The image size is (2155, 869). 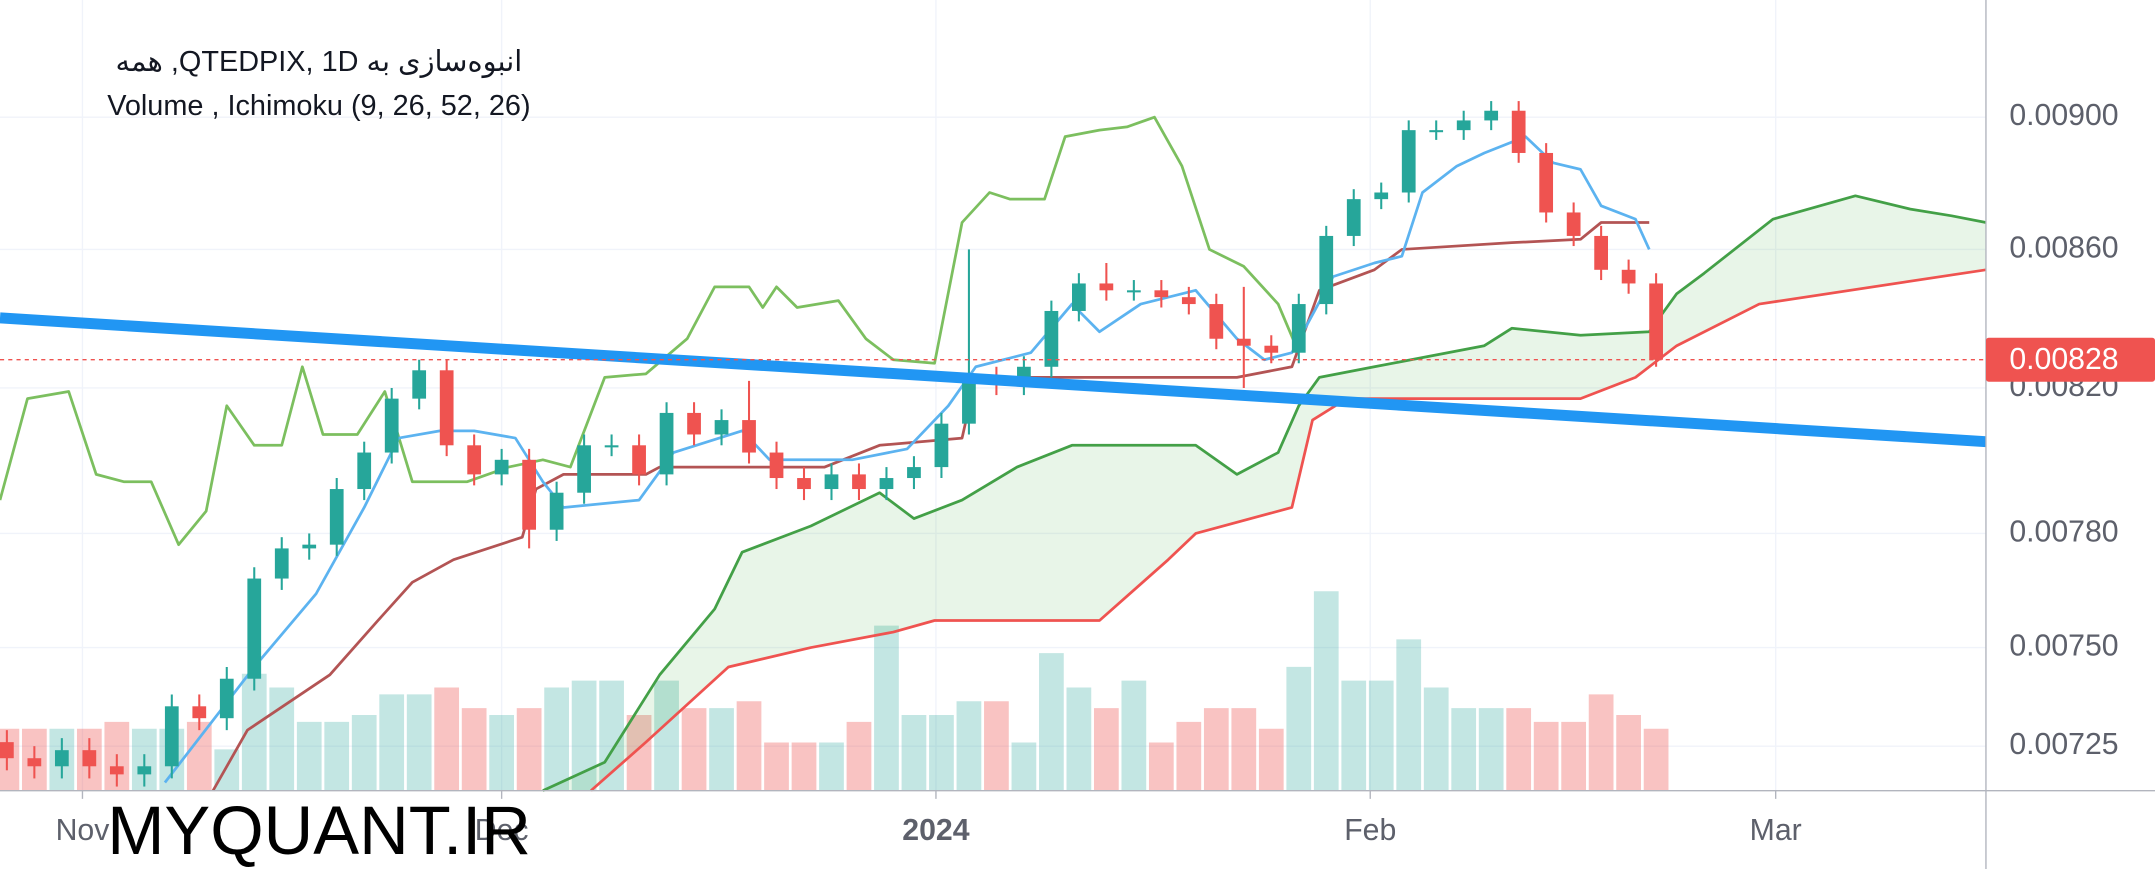 I want to click on watermark: MYQUANT.IR, so click(x=319, y=830).